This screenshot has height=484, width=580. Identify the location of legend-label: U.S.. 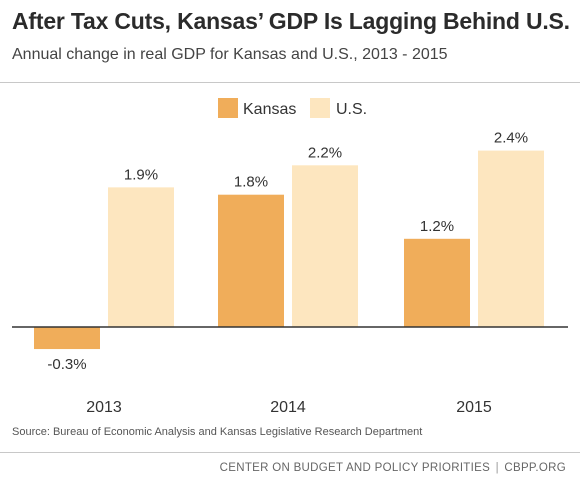
(351, 109).